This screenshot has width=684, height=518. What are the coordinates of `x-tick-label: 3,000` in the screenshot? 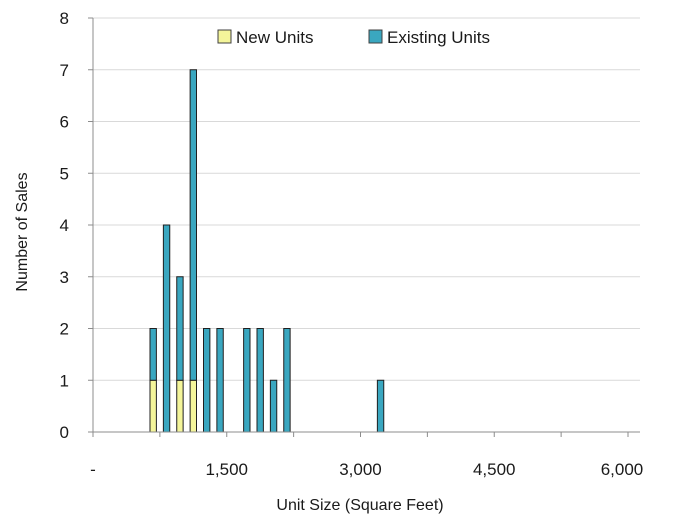 It's located at (360, 469).